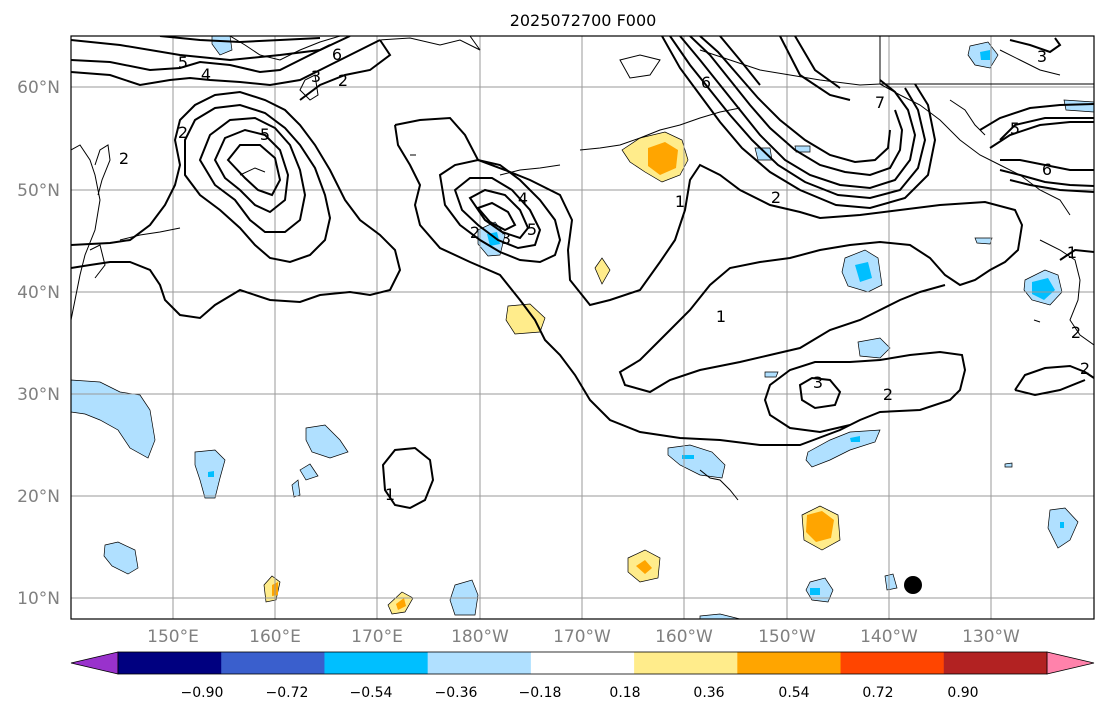 This screenshot has height=712, width=1105. Describe the element at coordinates (1070, 663) in the screenshot. I see `colorbar-extend-right` at that location.